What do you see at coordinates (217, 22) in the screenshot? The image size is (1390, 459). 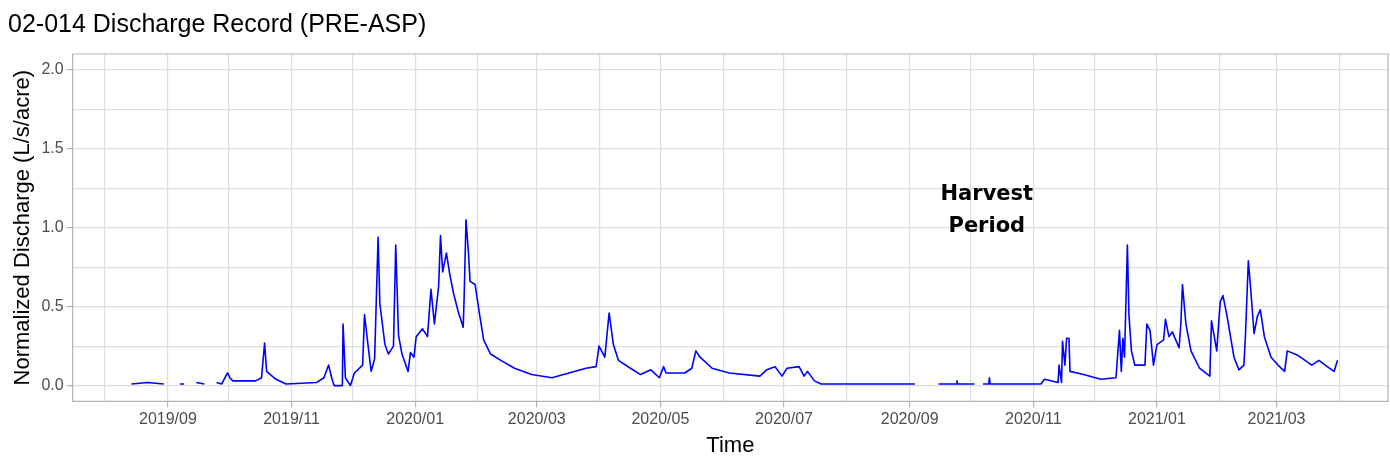 I see `chart-title: 02-014 Discharge Record (PRE-ASP)` at bounding box center [217, 22].